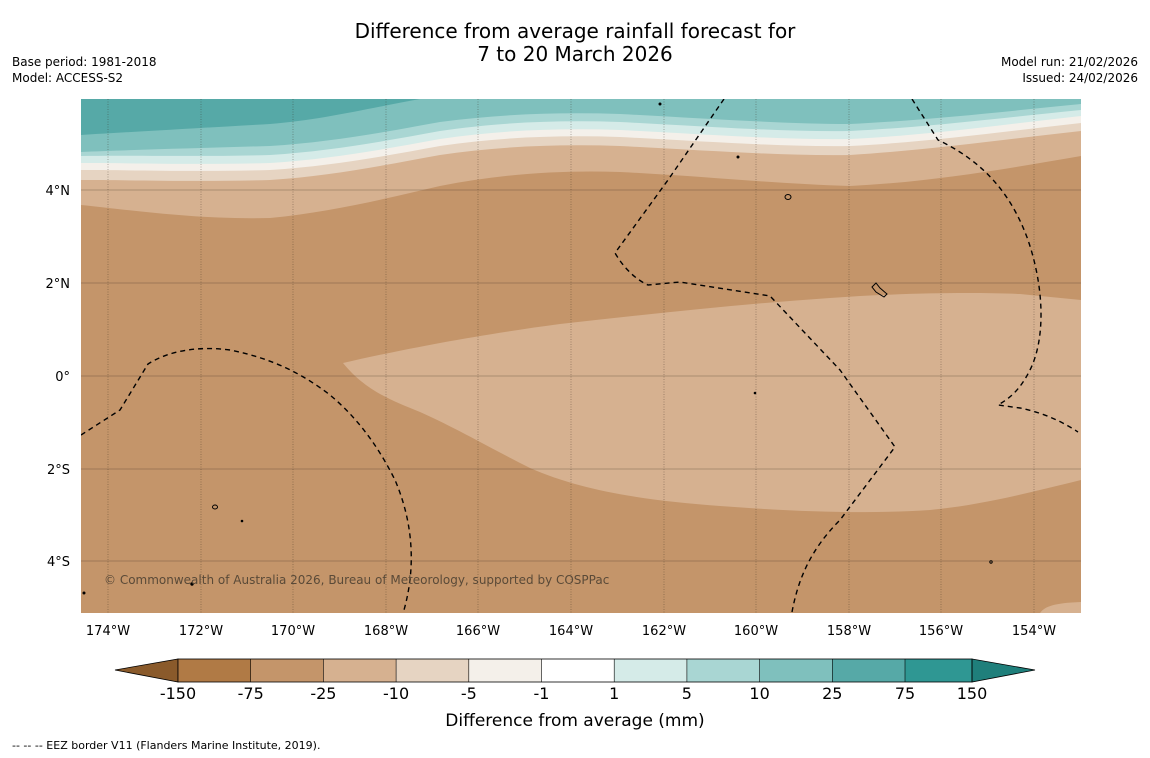 Image resolution: width=1150 pixels, height=758 pixels. What do you see at coordinates (1069, 62) in the screenshot?
I see `model-run: Model run: 21/02/2026` at bounding box center [1069, 62].